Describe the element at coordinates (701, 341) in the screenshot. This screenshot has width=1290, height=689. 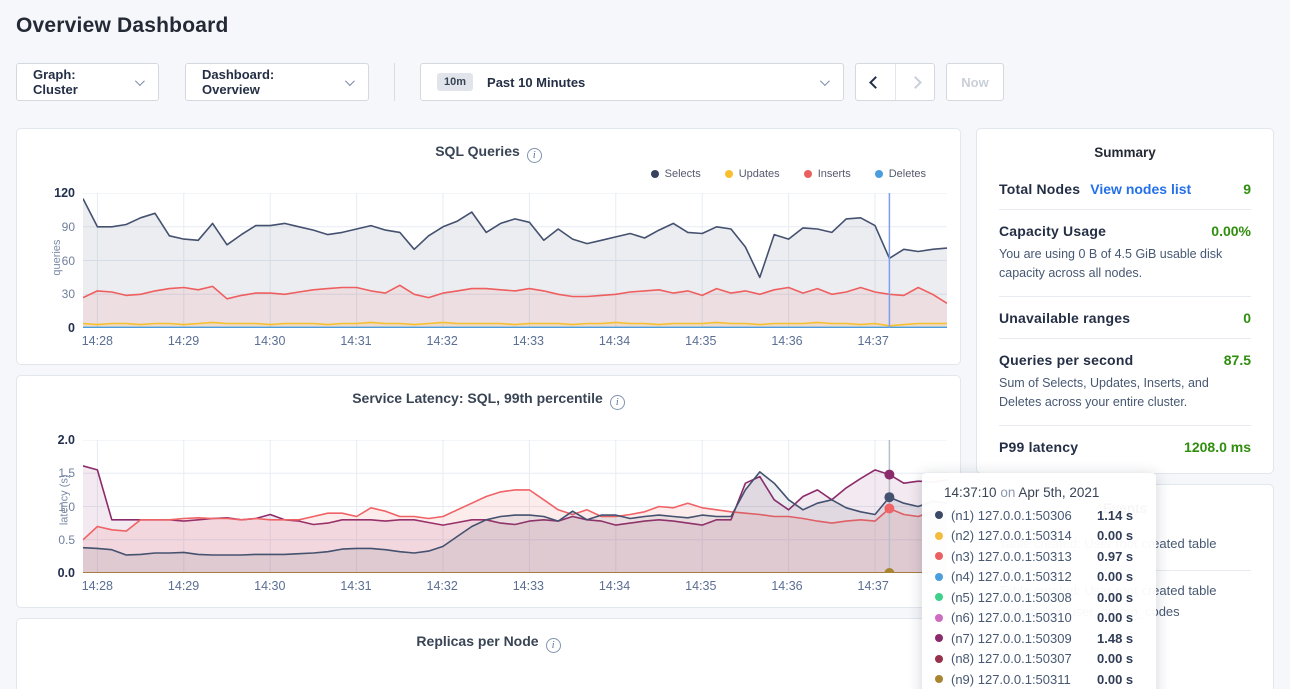
I see `x-axis-tick: 14:35` at that location.